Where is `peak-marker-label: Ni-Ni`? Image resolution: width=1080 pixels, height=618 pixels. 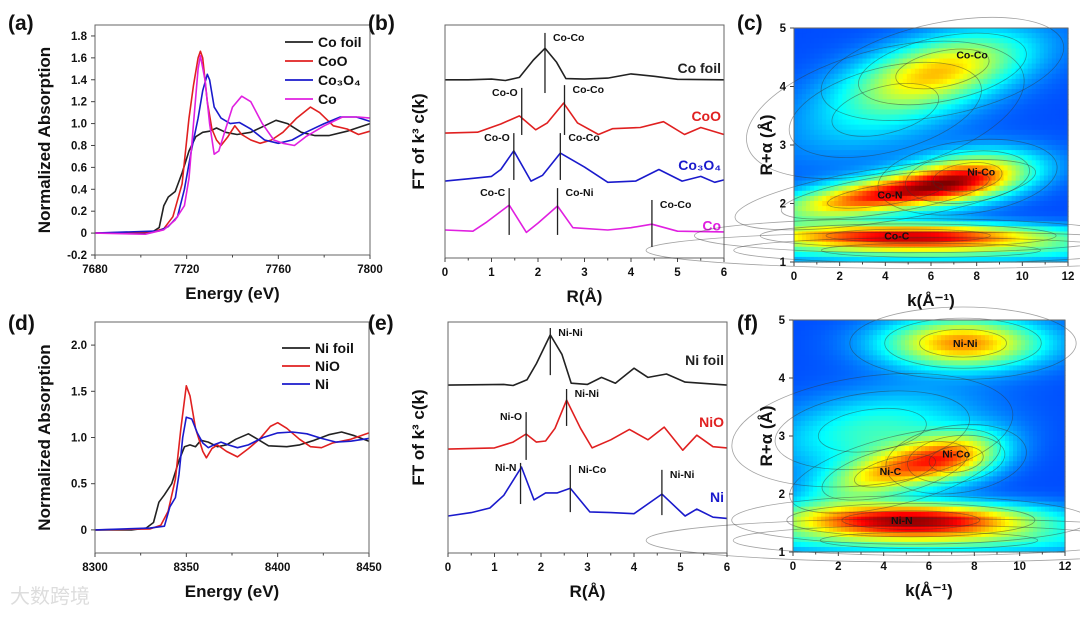
peak-marker-label: Ni-Ni is located at coordinates (570, 333).